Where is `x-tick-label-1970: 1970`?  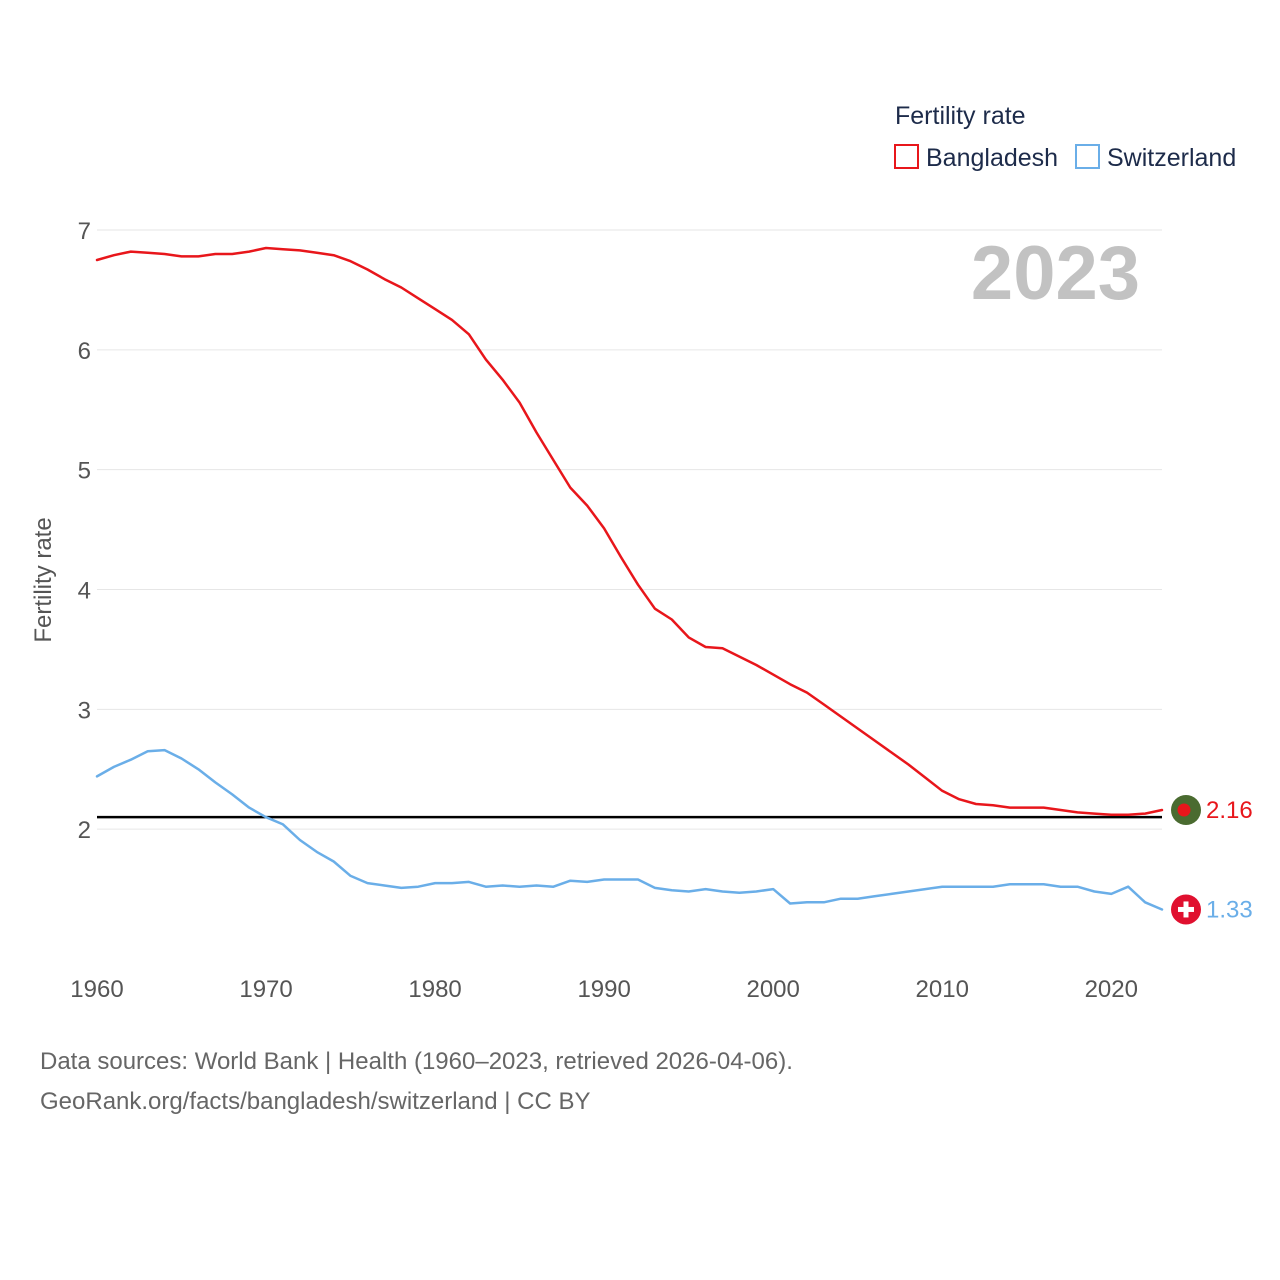 x-tick-label-1970: 1970 is located at coordinates (265, 989).